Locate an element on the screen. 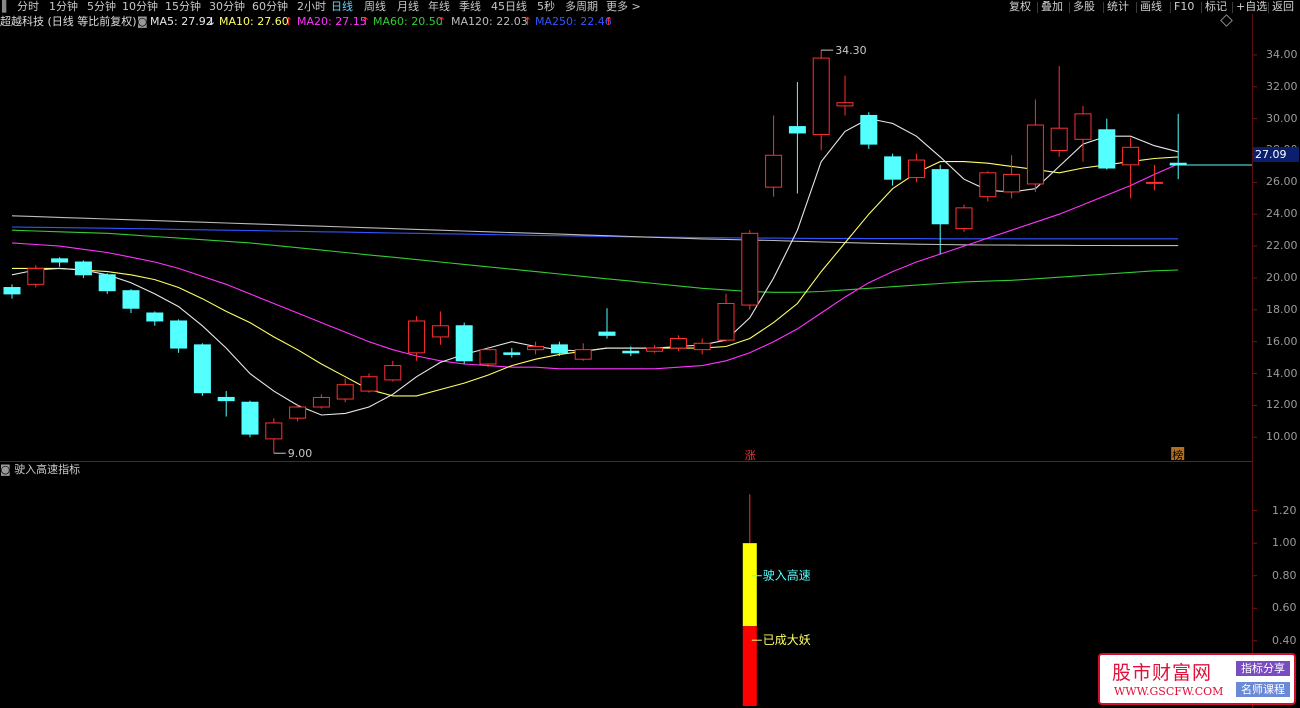 The width and height of the screenshot is (1300, 708). indicator-title-text: 驶入高速指标 is located at coordinates (47, 469).